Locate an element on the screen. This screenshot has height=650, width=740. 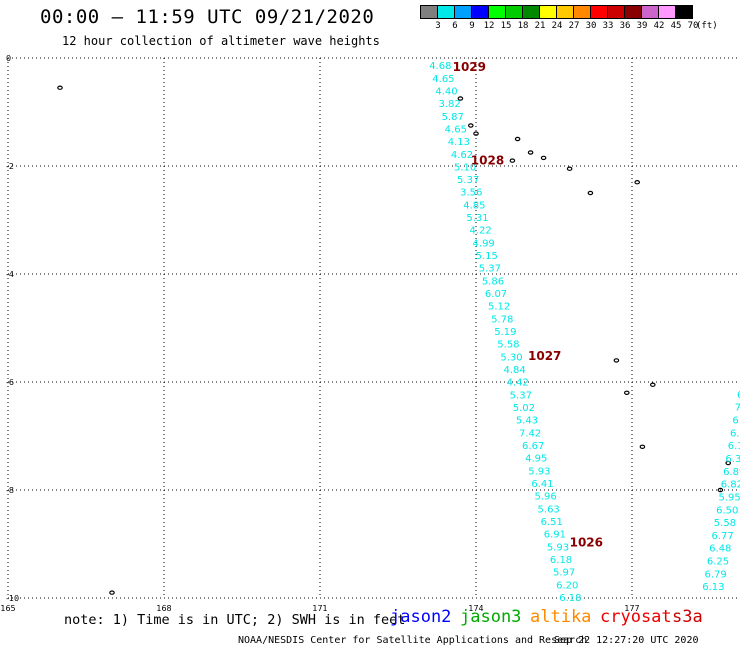
wave-height-label: 6.50 is located at coordinates (727, 510).